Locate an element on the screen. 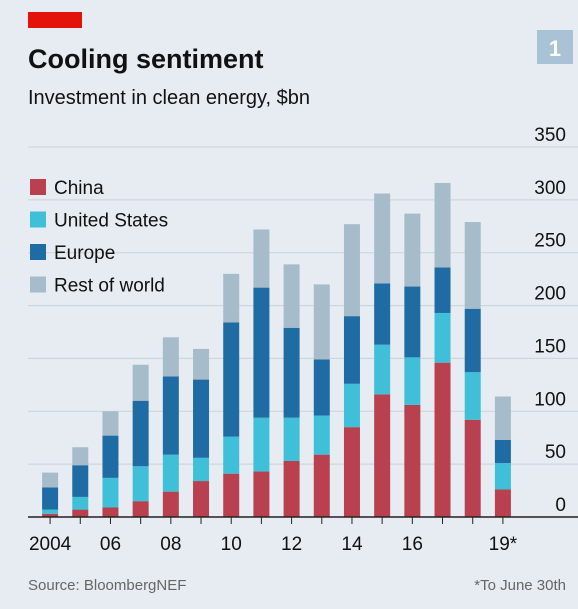 The height and width of the screenshot is (609, 578). y-tick-label: 100 is located at coordinates (550, 399).